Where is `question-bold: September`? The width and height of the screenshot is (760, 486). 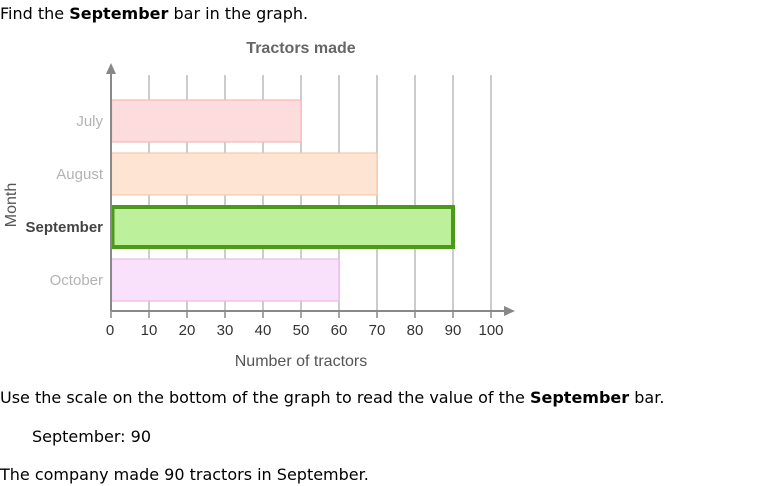
question-bold: September is located at coordinates (119, 13).